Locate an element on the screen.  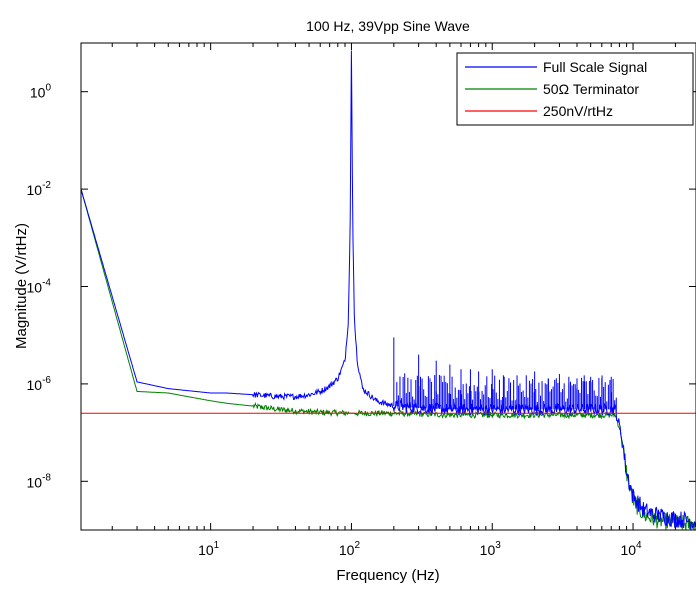
x-tick-label: 10¹ is located at coordinates (209, 549).